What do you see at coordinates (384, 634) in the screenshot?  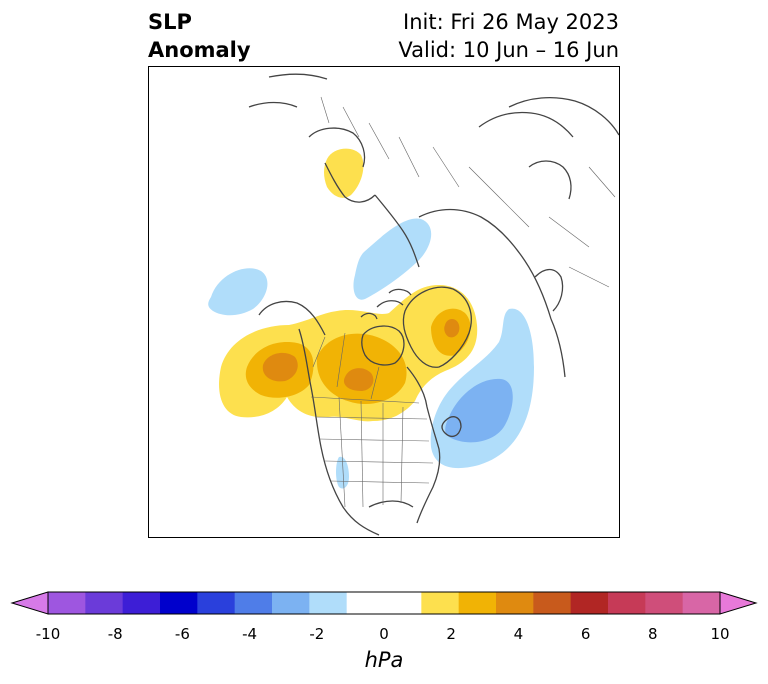 I see `colorbar-tick-label: 0` at bounding box center [384, 634].